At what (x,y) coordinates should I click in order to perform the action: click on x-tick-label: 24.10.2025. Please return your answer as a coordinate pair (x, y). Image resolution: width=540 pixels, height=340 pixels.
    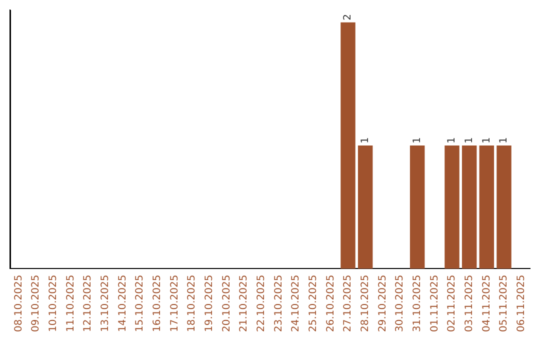
    Looking at the image, I should click on (296, 303).